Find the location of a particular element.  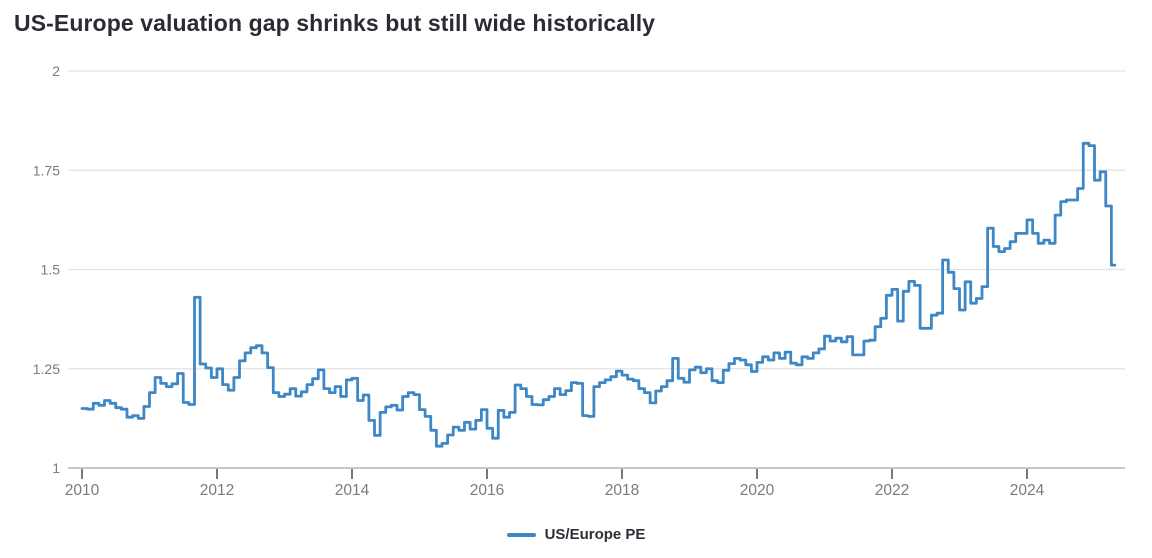

legend-item-us-europe-pe: US/Europe PE is located at coordinates (576, 534).